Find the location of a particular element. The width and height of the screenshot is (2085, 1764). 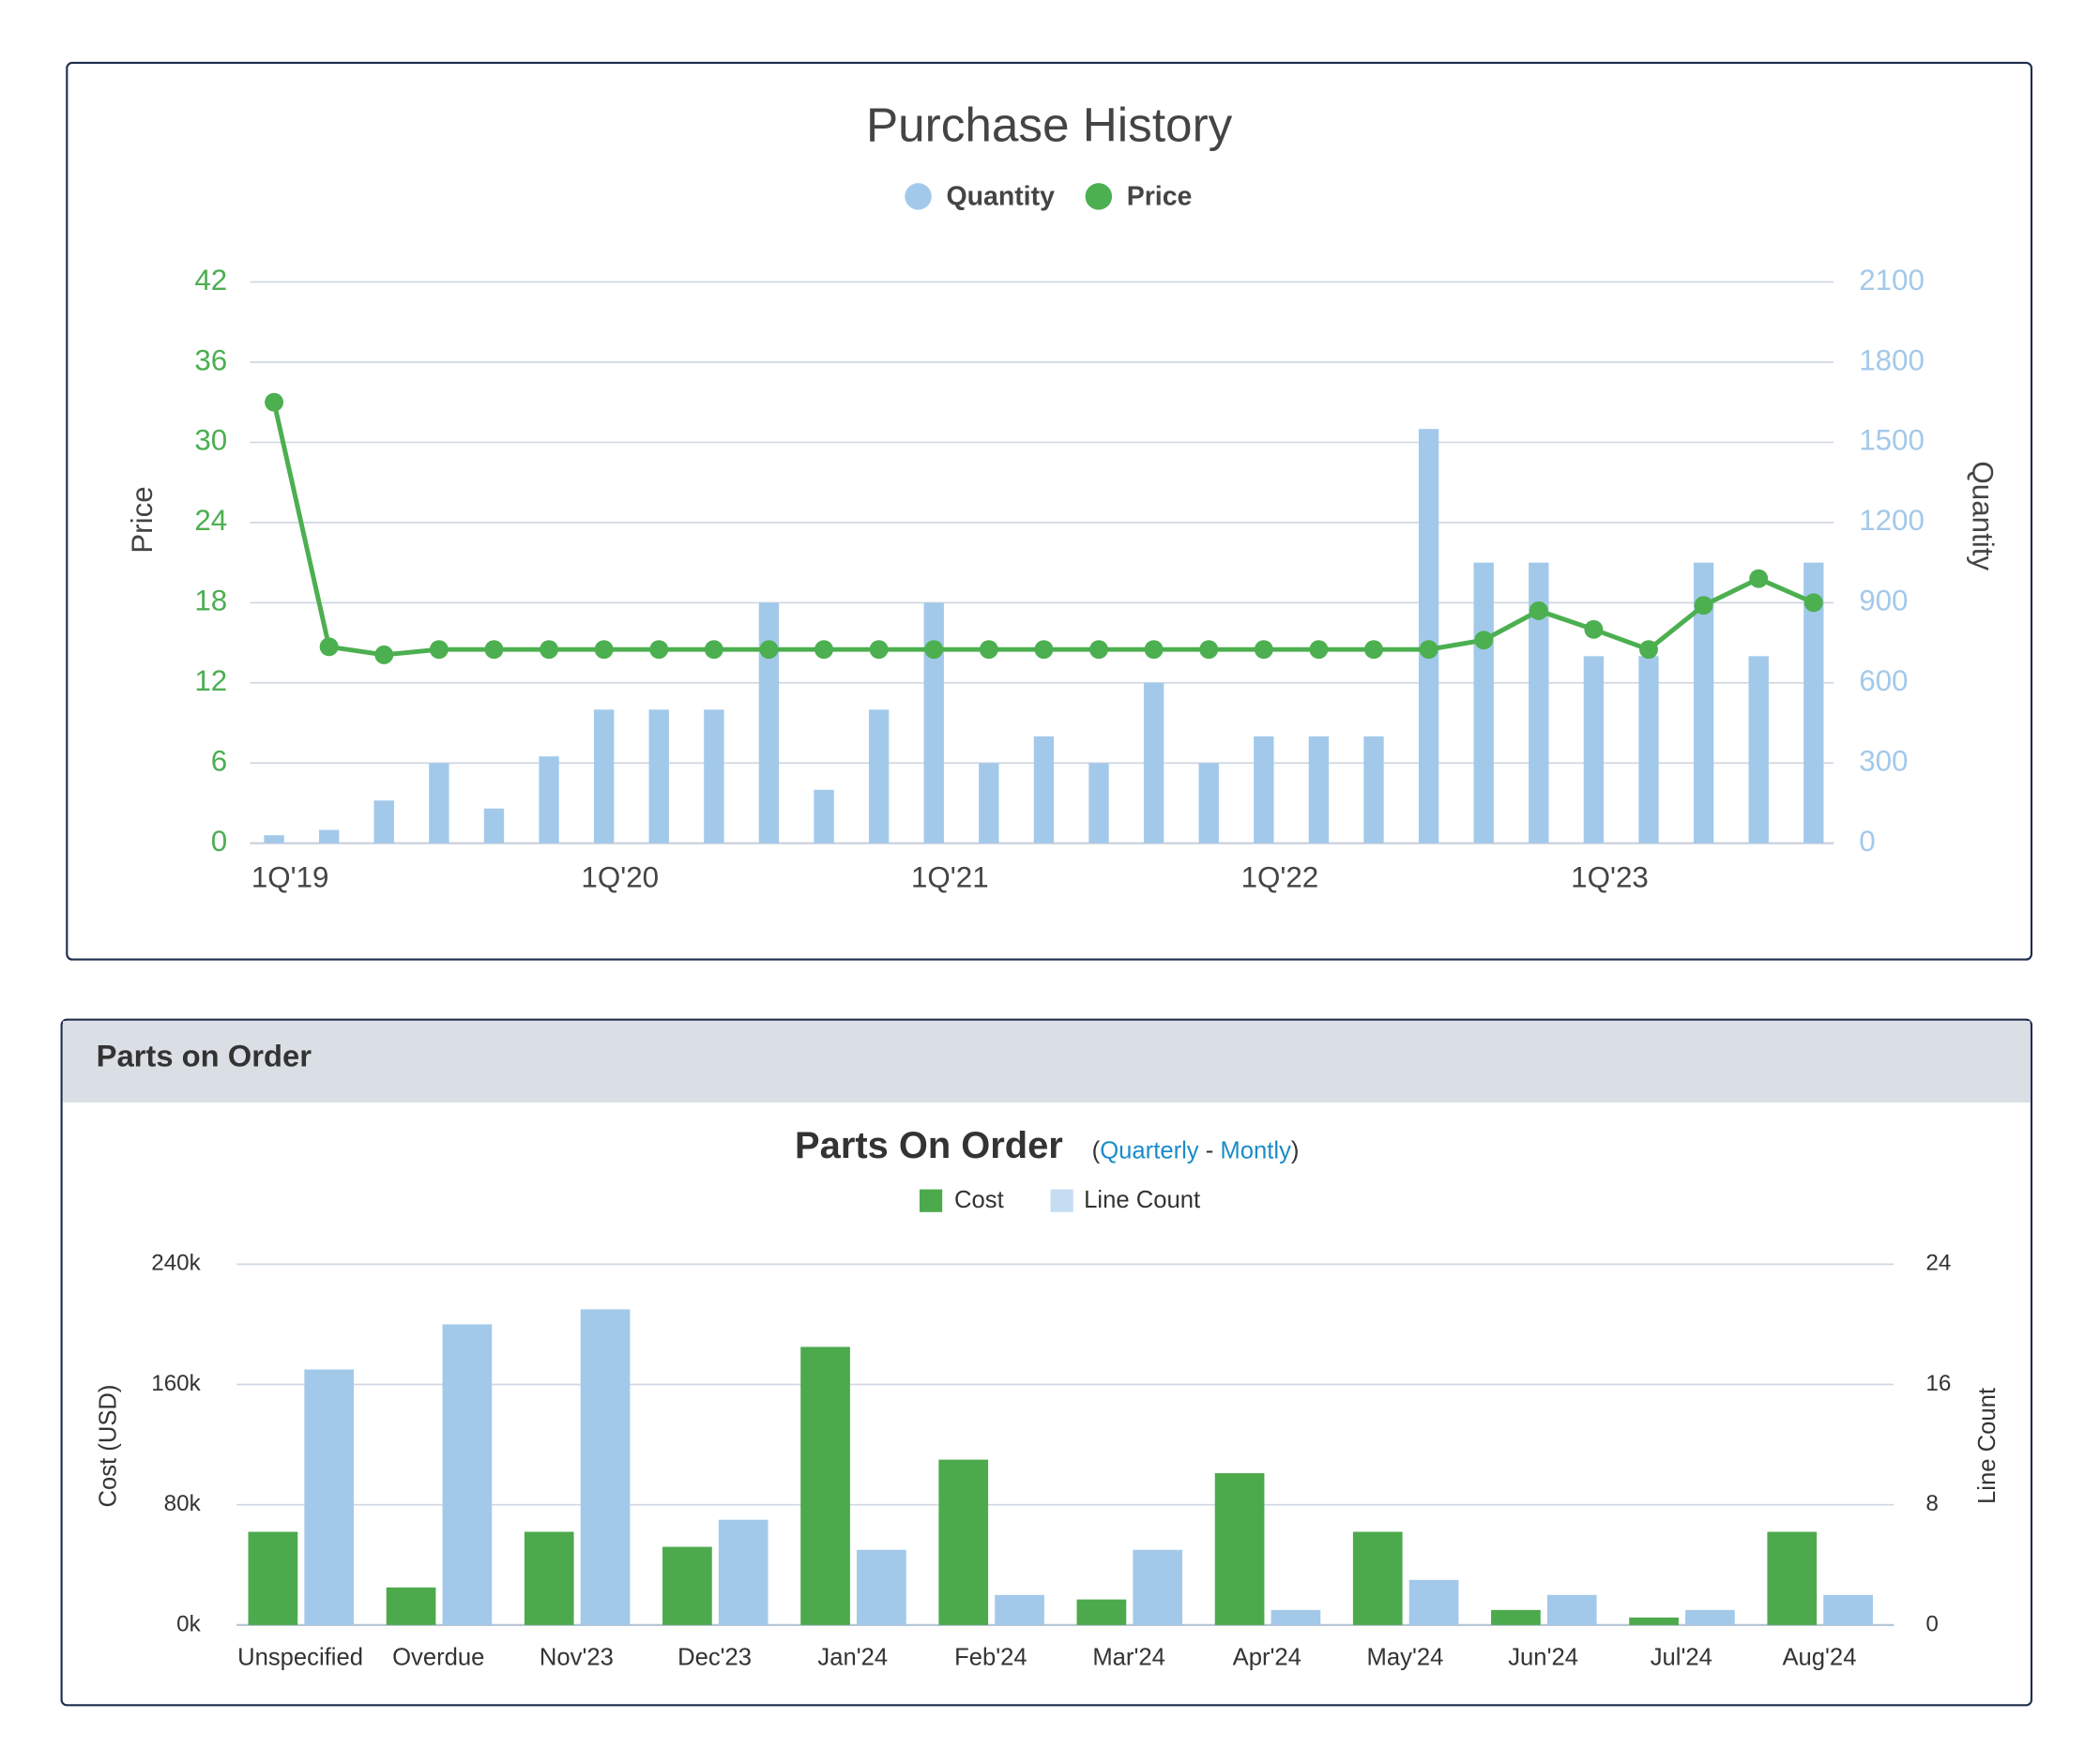

panel-title: Parts on Order is located at coordinates (204, 1056).